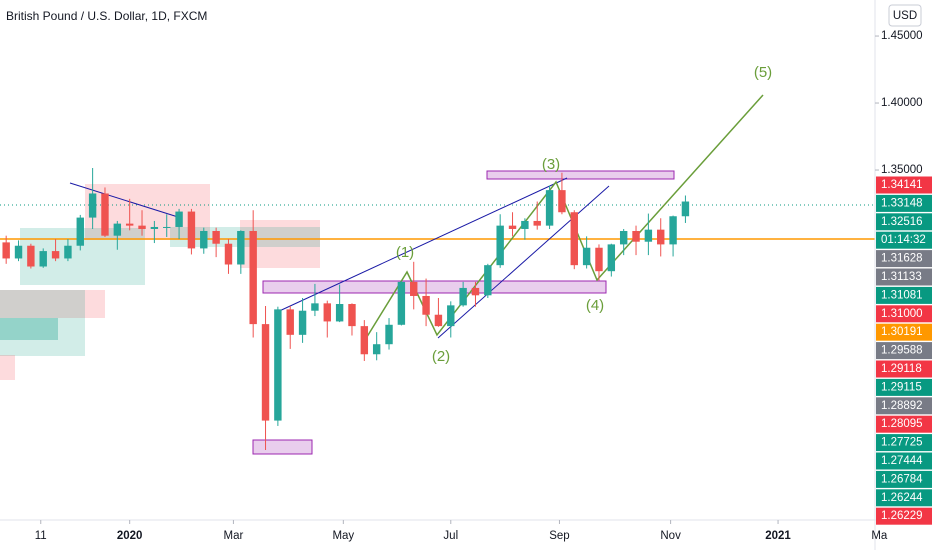 The height and width of the screenshot is (550, 932). I want to click on price-tag-label: 1.28095, so click(902, 424).